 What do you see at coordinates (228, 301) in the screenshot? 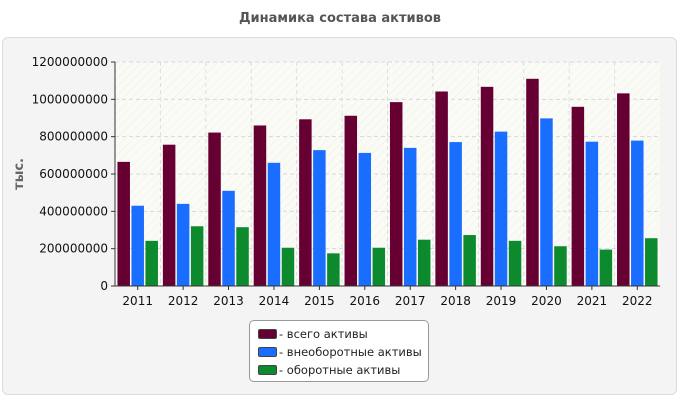
I see `x-tick-label: 2013` at bounding box center [228, 301].